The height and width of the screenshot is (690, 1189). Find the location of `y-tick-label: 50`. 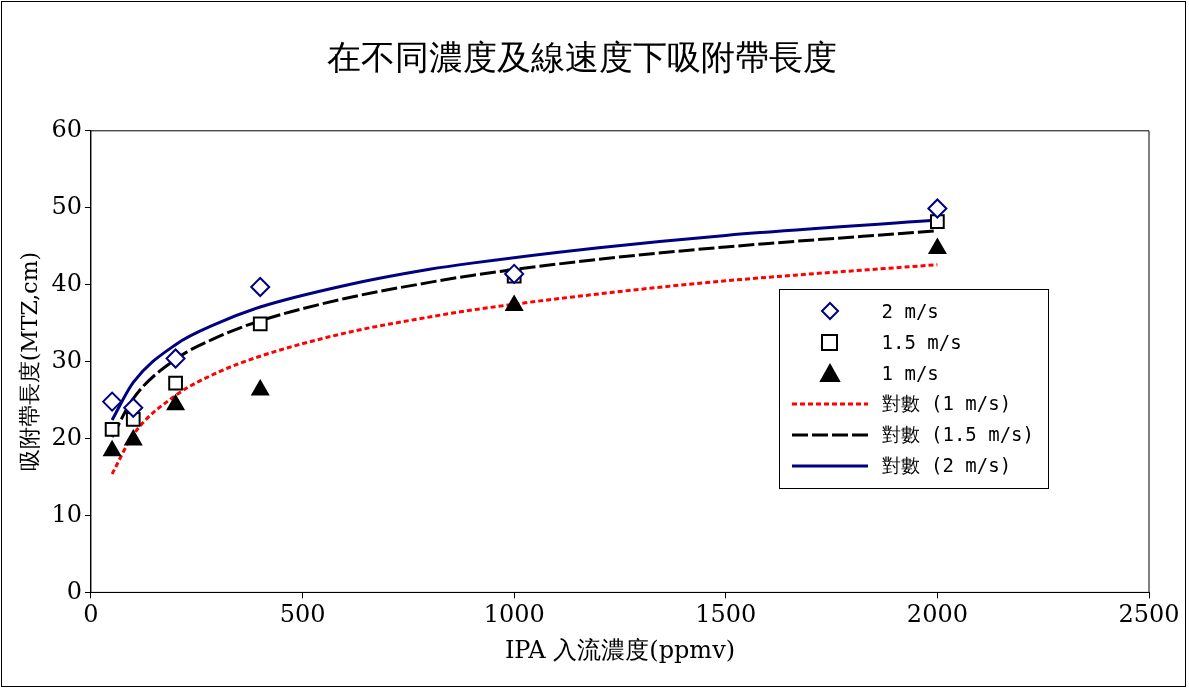

y-tick-label: 50 is located at coordinates (66, 205).